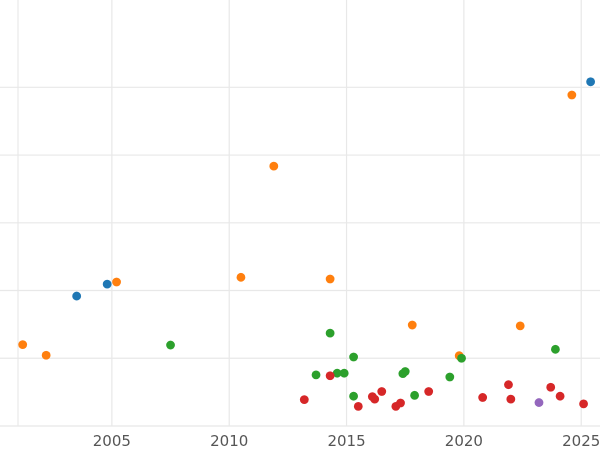 The height and width of the screenshot is (450, 600). Describe the element at coordinates (112, 441) in the screenshot. I see `x-tick-label: 2005` at that location.